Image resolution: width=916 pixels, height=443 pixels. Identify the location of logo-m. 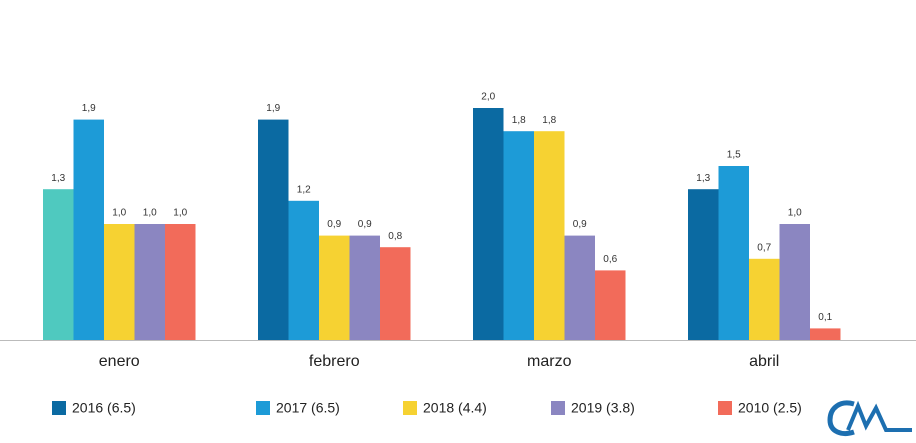
(879, 416).